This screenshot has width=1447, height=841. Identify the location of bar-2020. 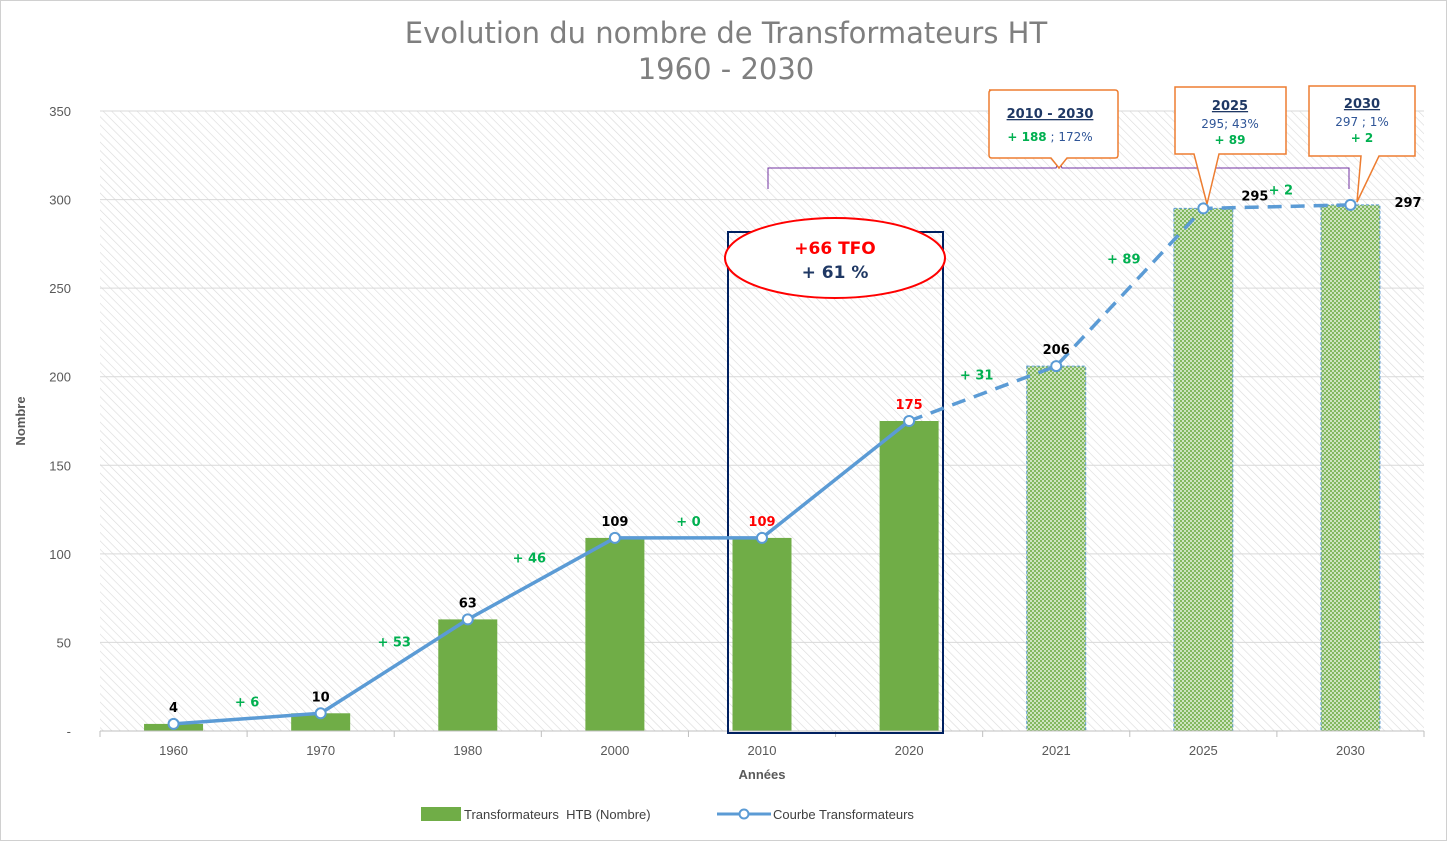
(909, 576).